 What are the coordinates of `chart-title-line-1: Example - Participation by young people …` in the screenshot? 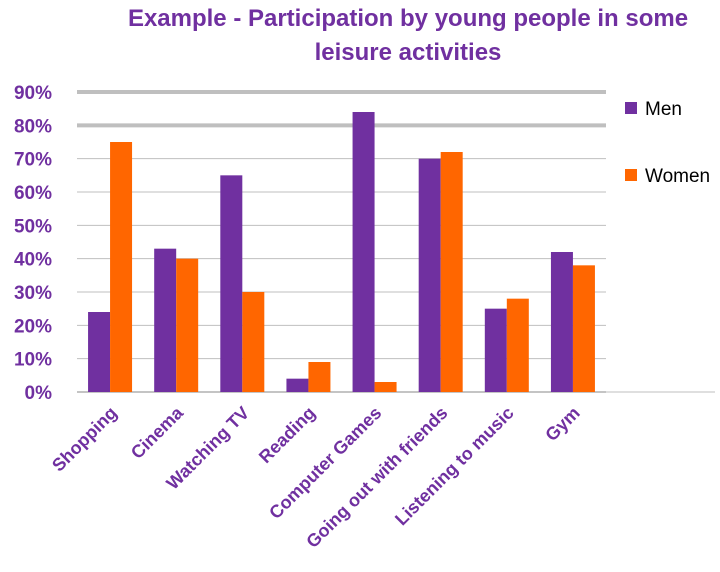 It's located at (408, 18).